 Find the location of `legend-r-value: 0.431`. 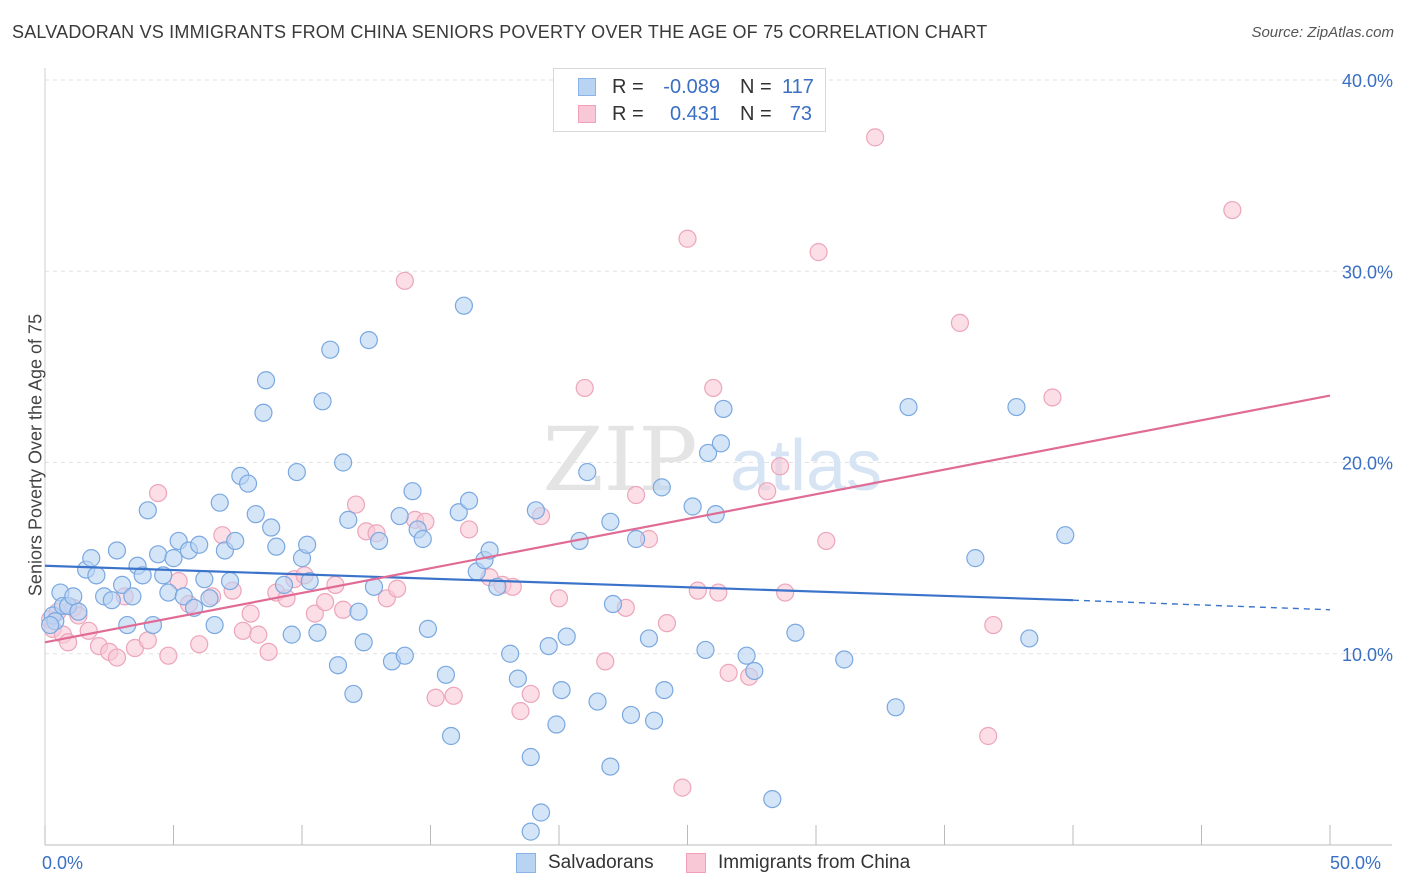

legend-r-value: 0.431 is located at coordinates (694, 113).